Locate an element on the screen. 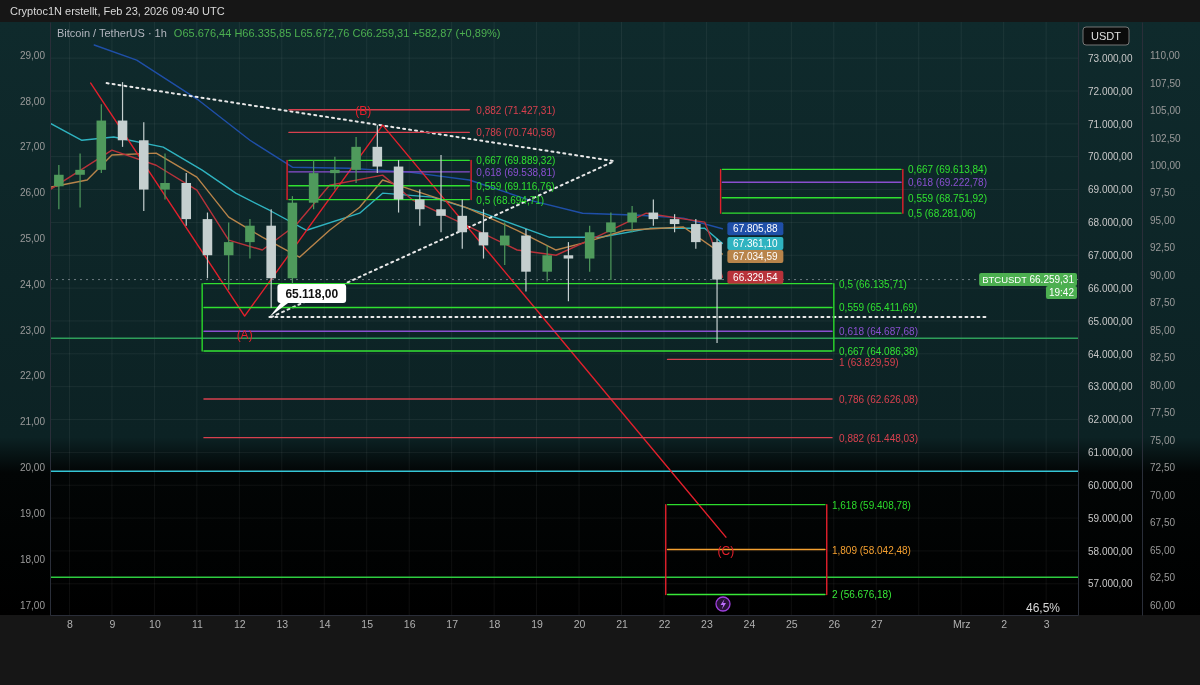 This screenshot has width=1200, height=685. y-tick-label: 61.000,00 is located at coordinates (1110, 453).